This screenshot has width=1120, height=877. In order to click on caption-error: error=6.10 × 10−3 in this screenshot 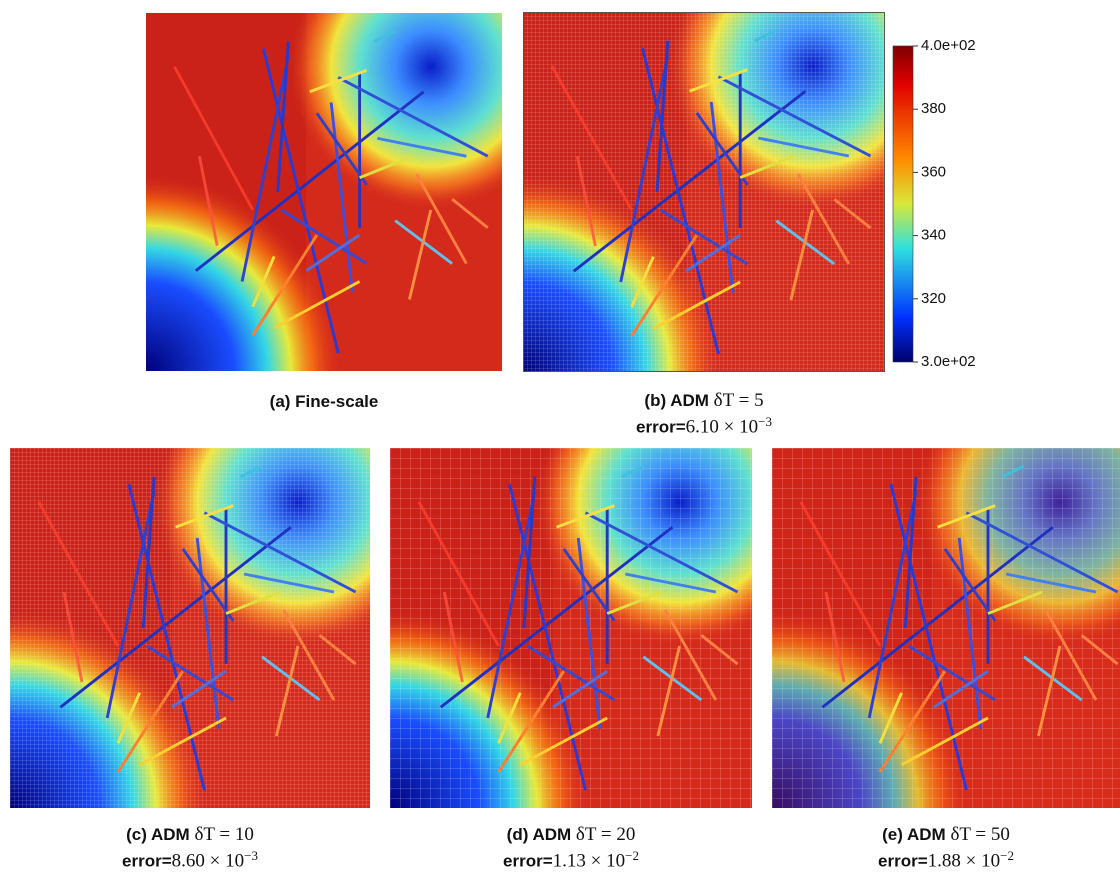, I will do `click(704, 426)`.